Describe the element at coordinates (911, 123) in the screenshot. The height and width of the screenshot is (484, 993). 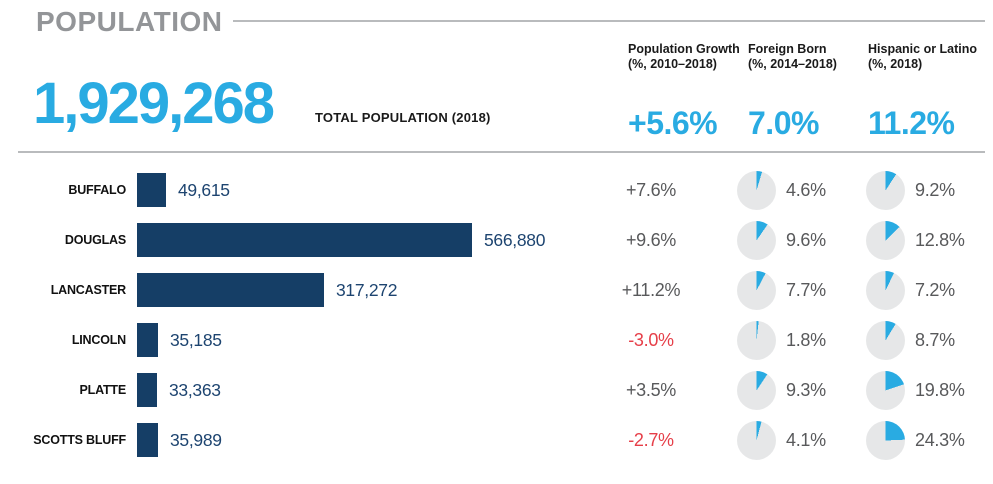
I see `summary-value-hispanic-latino: 11.2%` at that location.